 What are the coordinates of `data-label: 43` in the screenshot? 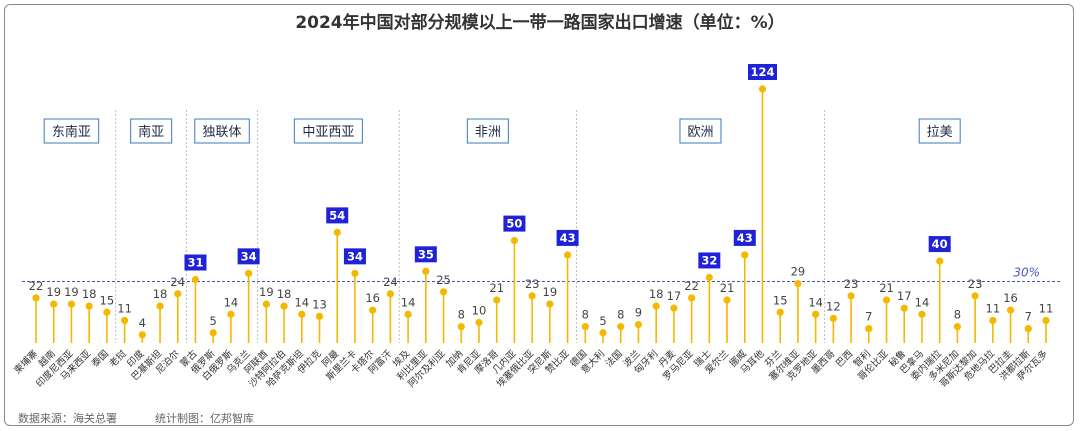 It's located at (568, 238).